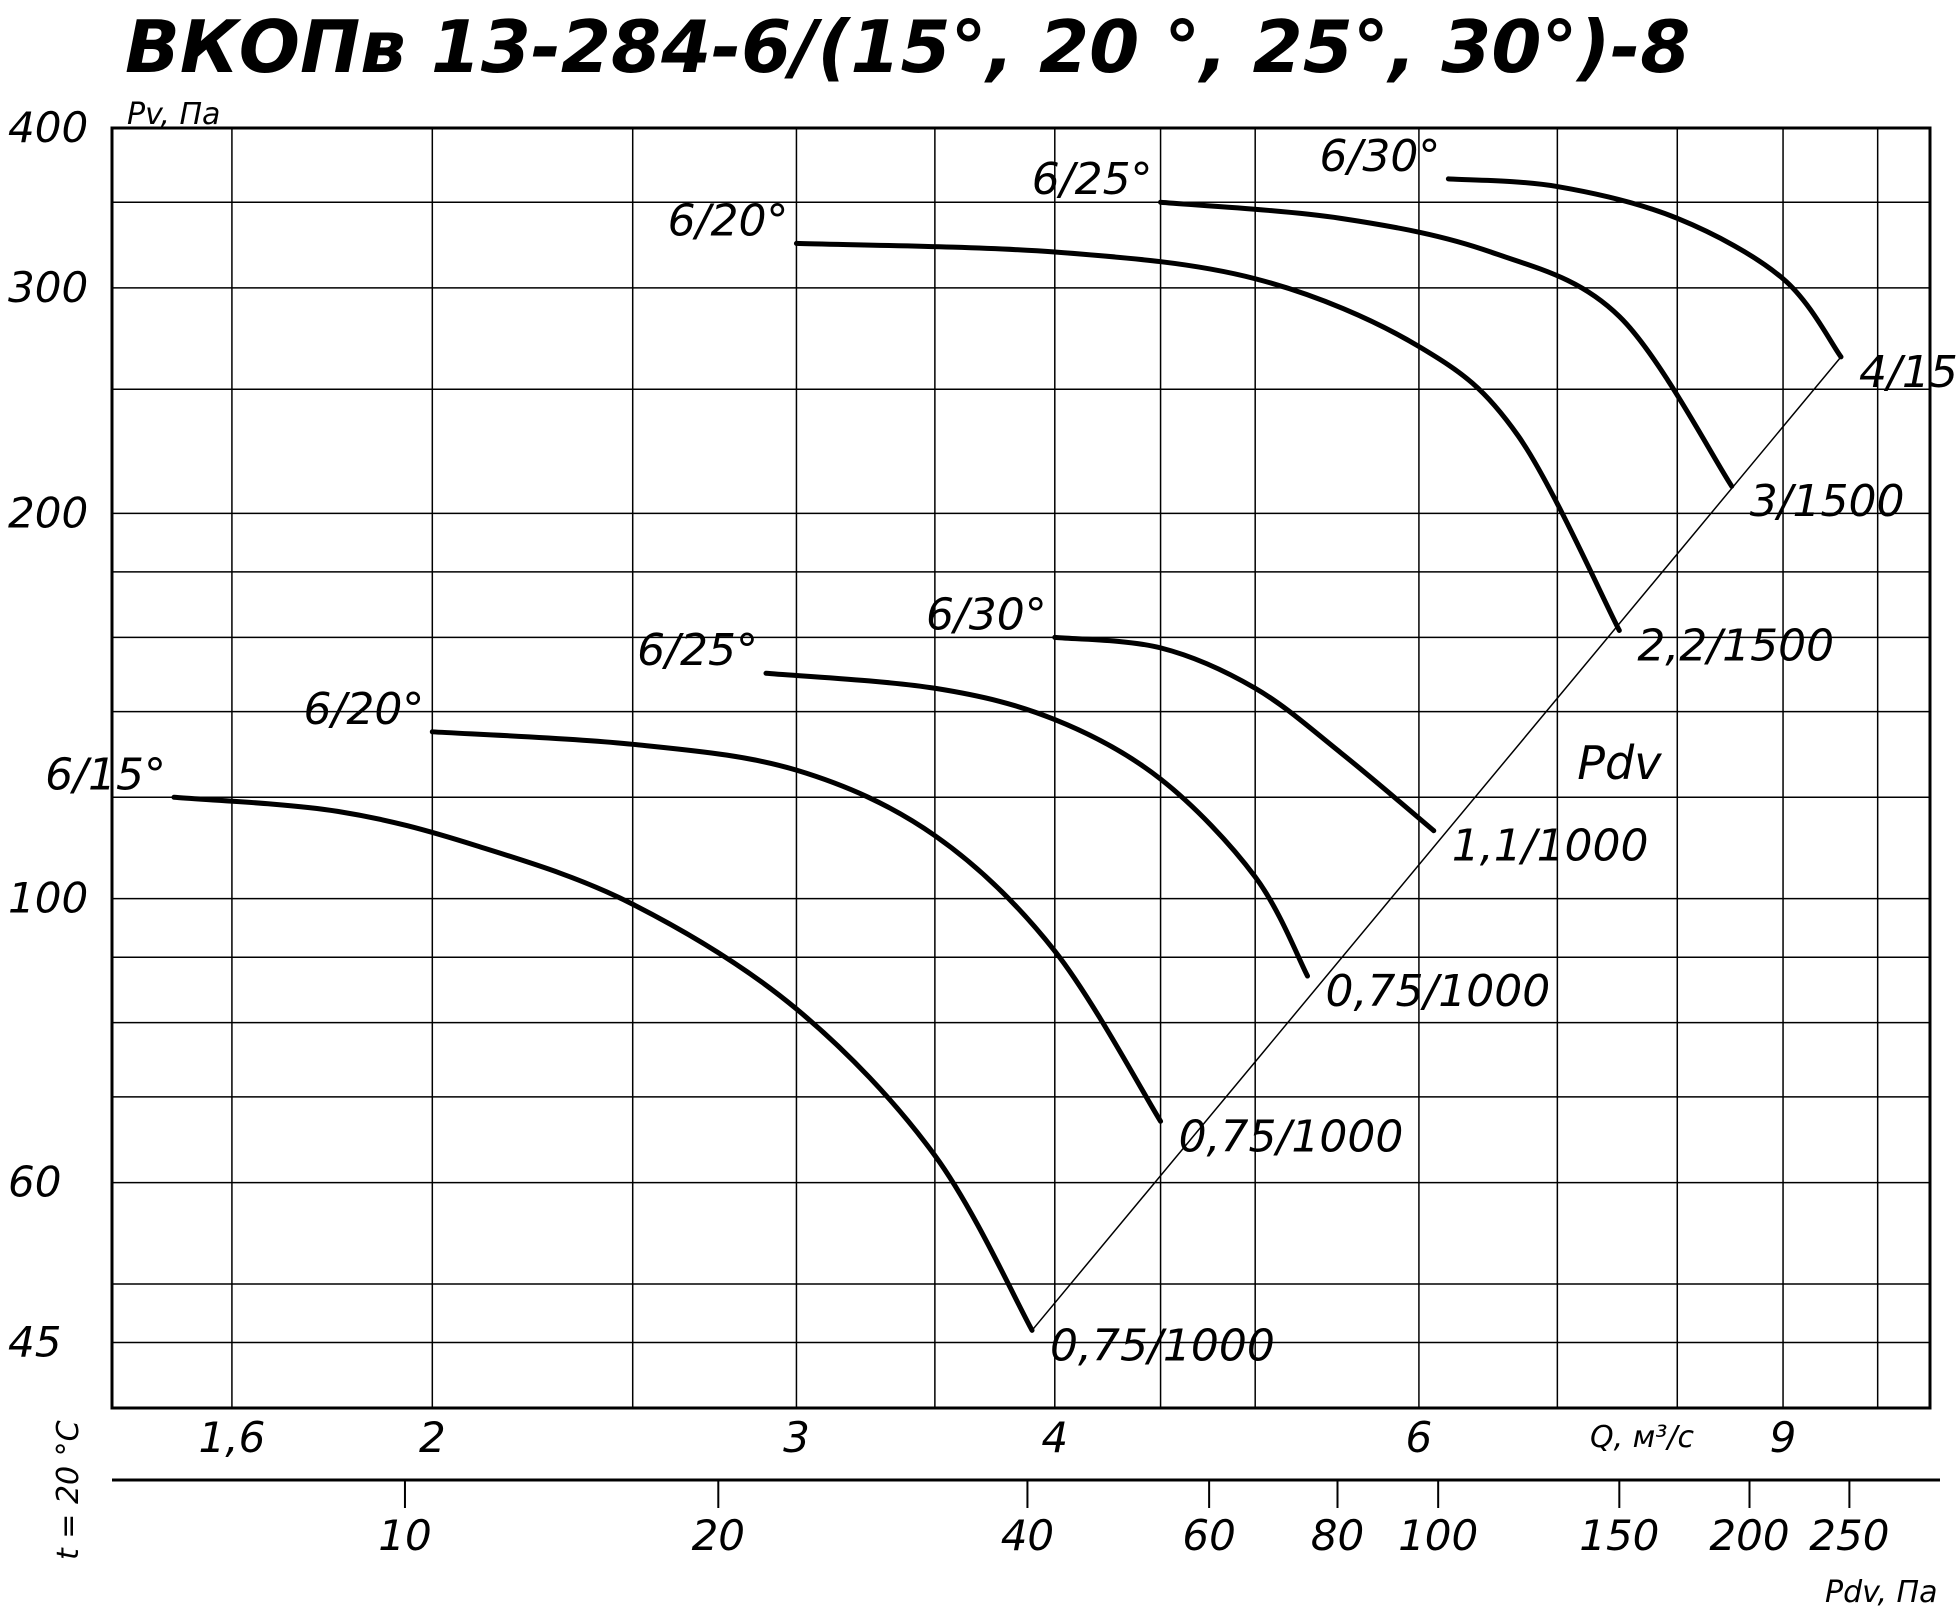  Describe the element at coordinates (718, 1535) in the screenshot. I see `pdv-tick-label: 20` at that location.